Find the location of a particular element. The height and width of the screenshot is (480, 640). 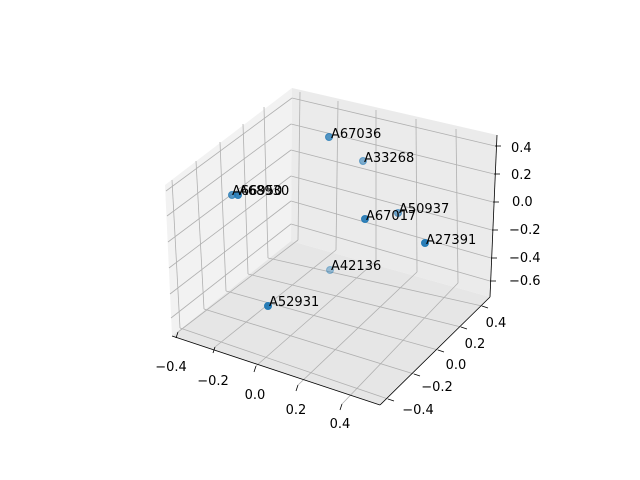

data-point-a52931 is located at coordinates (268, 306).